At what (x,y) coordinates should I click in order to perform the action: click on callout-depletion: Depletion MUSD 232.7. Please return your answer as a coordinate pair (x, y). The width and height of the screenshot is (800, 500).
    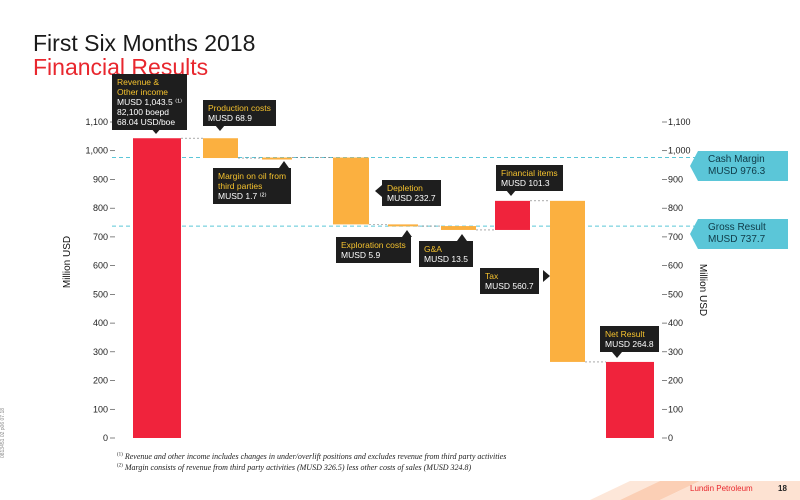
    Looking at the image, I should click on (411, 193).